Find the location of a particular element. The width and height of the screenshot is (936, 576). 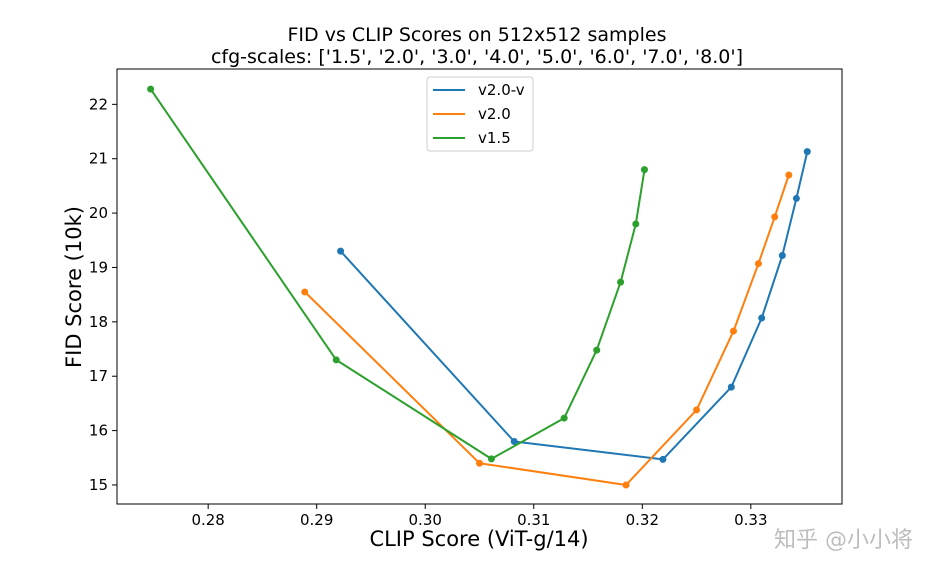

y-tick-label: 16 is located at coordinates (98, 431).